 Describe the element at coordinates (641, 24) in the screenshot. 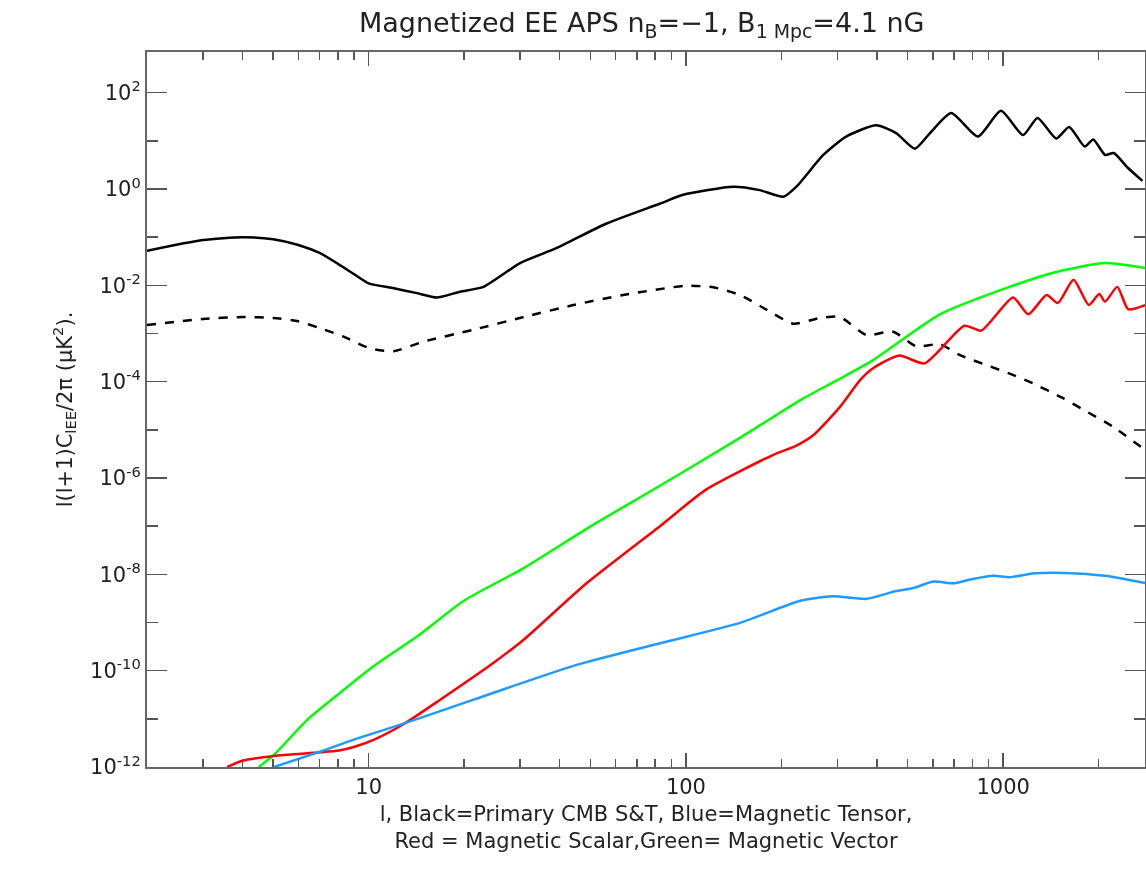

I see `chart-title: Magnetized EE APS n$_{B}$=−1, B$_{1 Mpc}$=4.1 nG` at that location.